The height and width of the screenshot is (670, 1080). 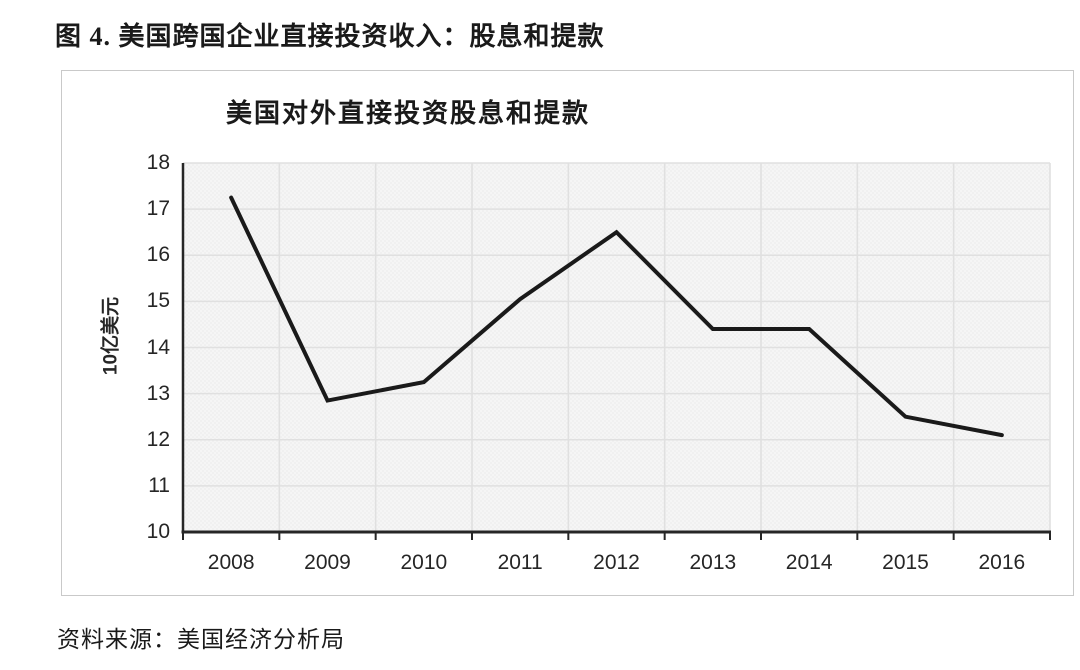 I want to click on x-axis-tick-label: 2014, so click(x=809, y=562).